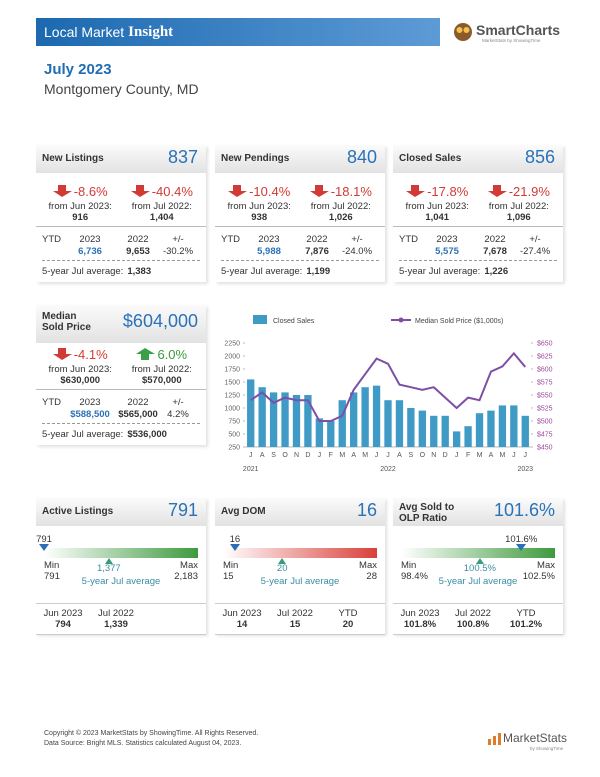 This screenshot has width=600, height=777. I want to click on y2-tick-label: $600, so click(545, 370).